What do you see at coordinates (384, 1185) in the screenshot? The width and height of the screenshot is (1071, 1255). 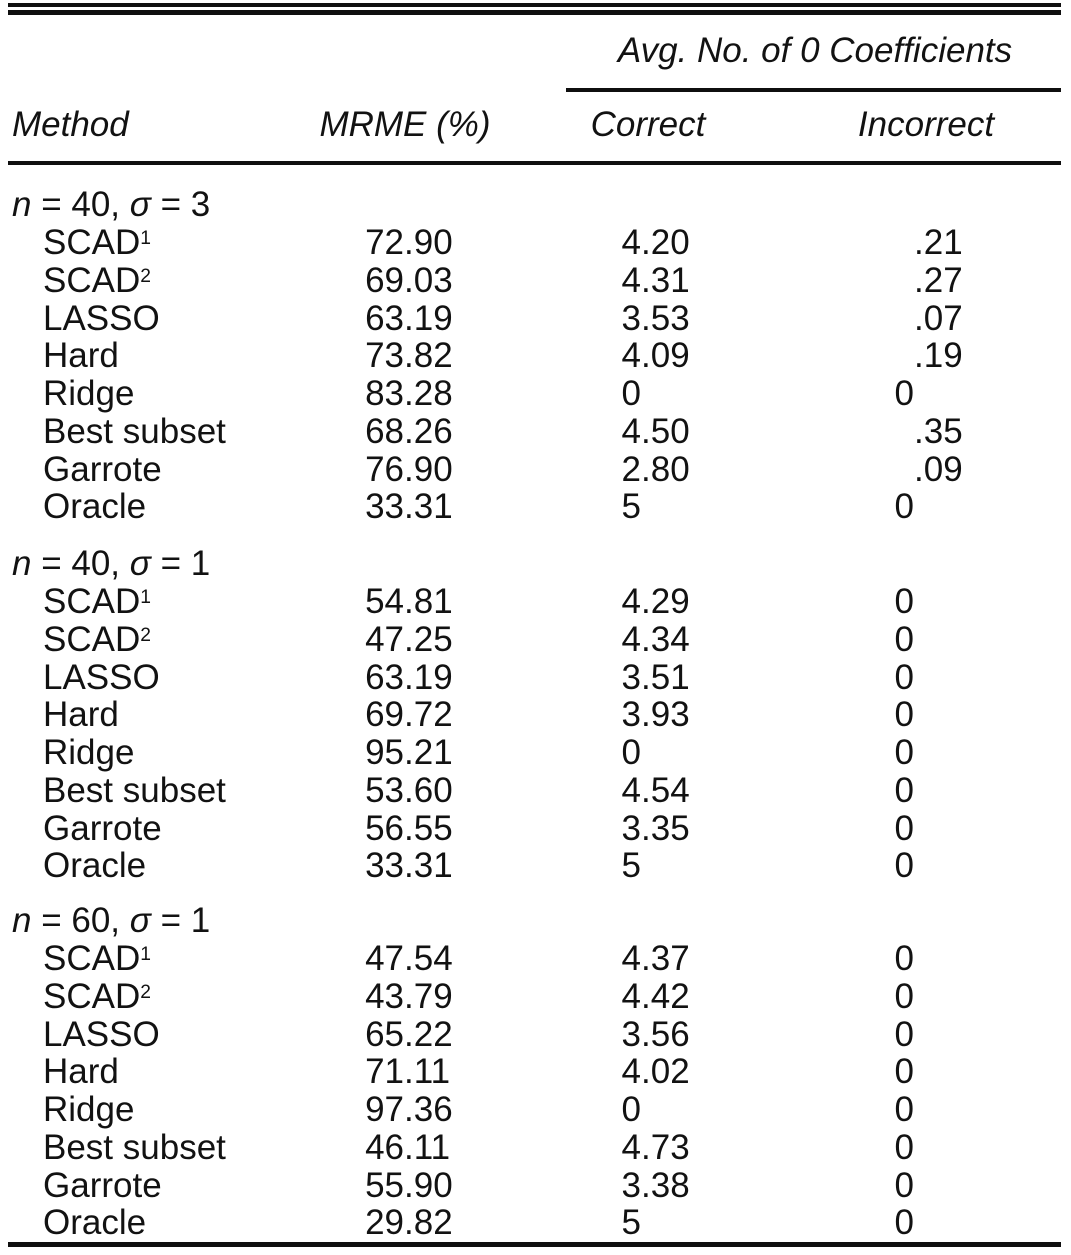 I see `mrme-value-int: 55` at bounding box center [384, 1185].